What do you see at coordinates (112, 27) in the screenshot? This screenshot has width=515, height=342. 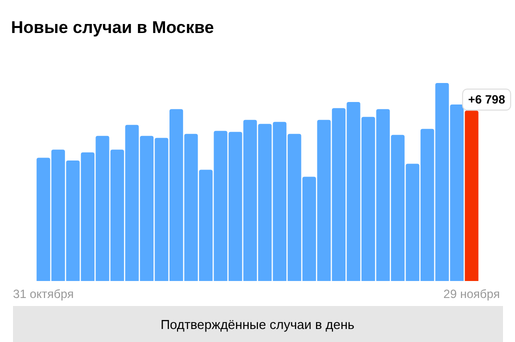 I see `chart-title: Новые случаи в Москве` at bounding box center [112, 27].